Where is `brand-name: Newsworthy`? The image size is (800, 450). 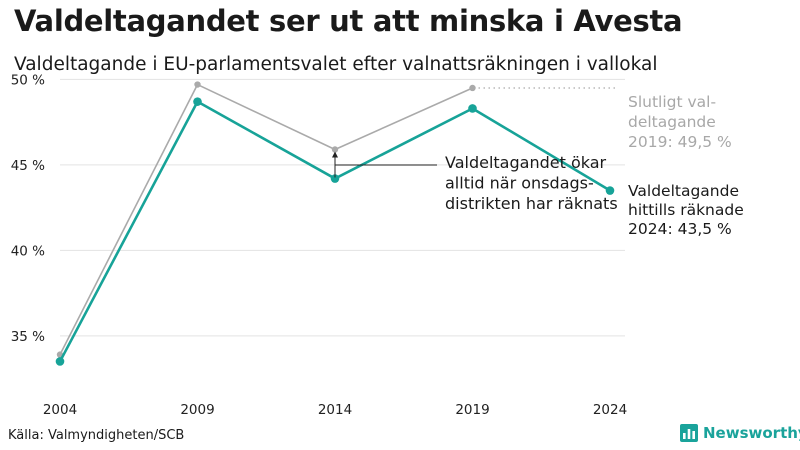
brand-name: Newsworthy is located at coordinates (751, 433).